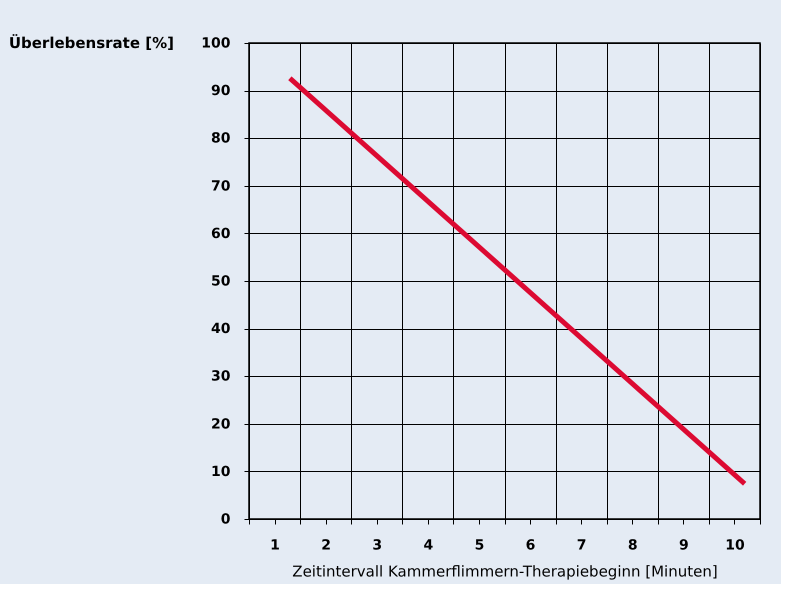  What do you see at coordinates (377, 546) in the screenshot?
I see `x-tick-label: 3` at bounding box center [377, 546].